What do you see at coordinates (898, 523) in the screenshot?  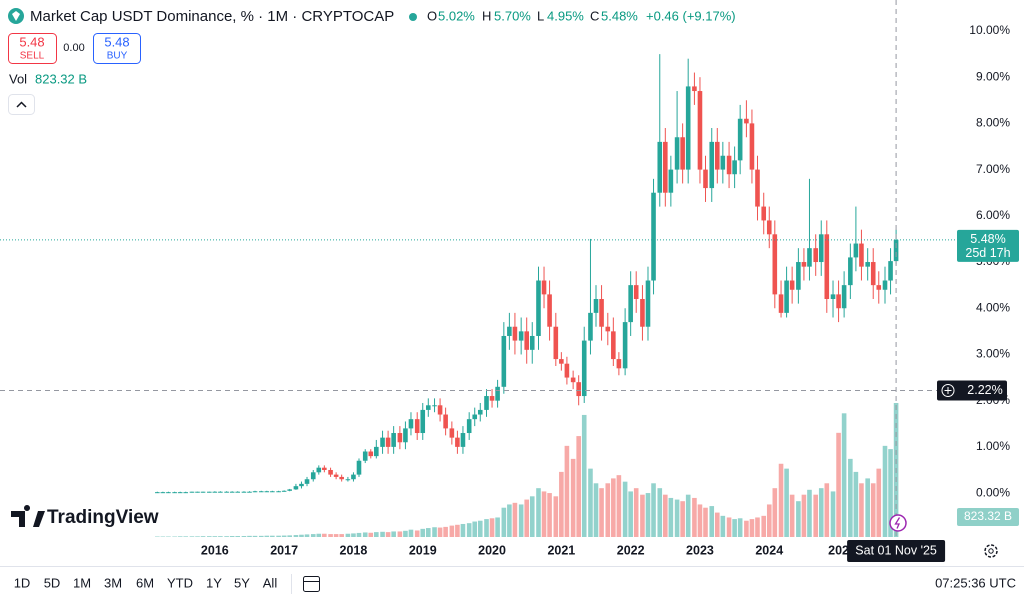 I see `bolt-icon` at bounding box center [898, 523].